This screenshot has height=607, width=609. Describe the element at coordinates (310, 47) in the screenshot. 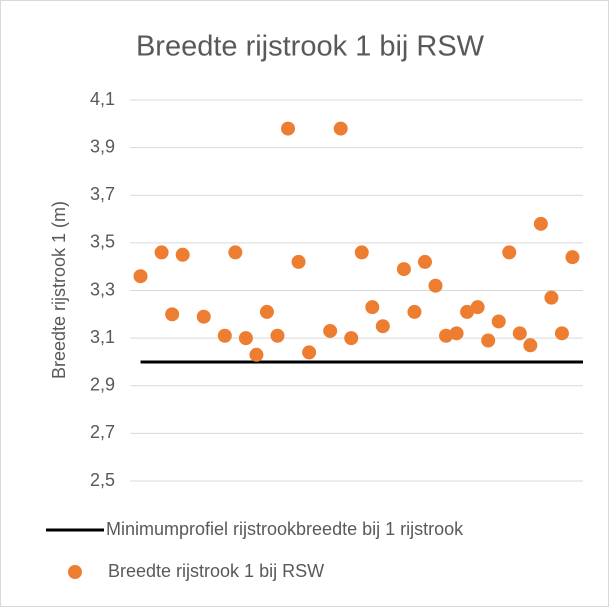

I see `chart-title: Breedte rijstrook 1 bij RSW` at that location.